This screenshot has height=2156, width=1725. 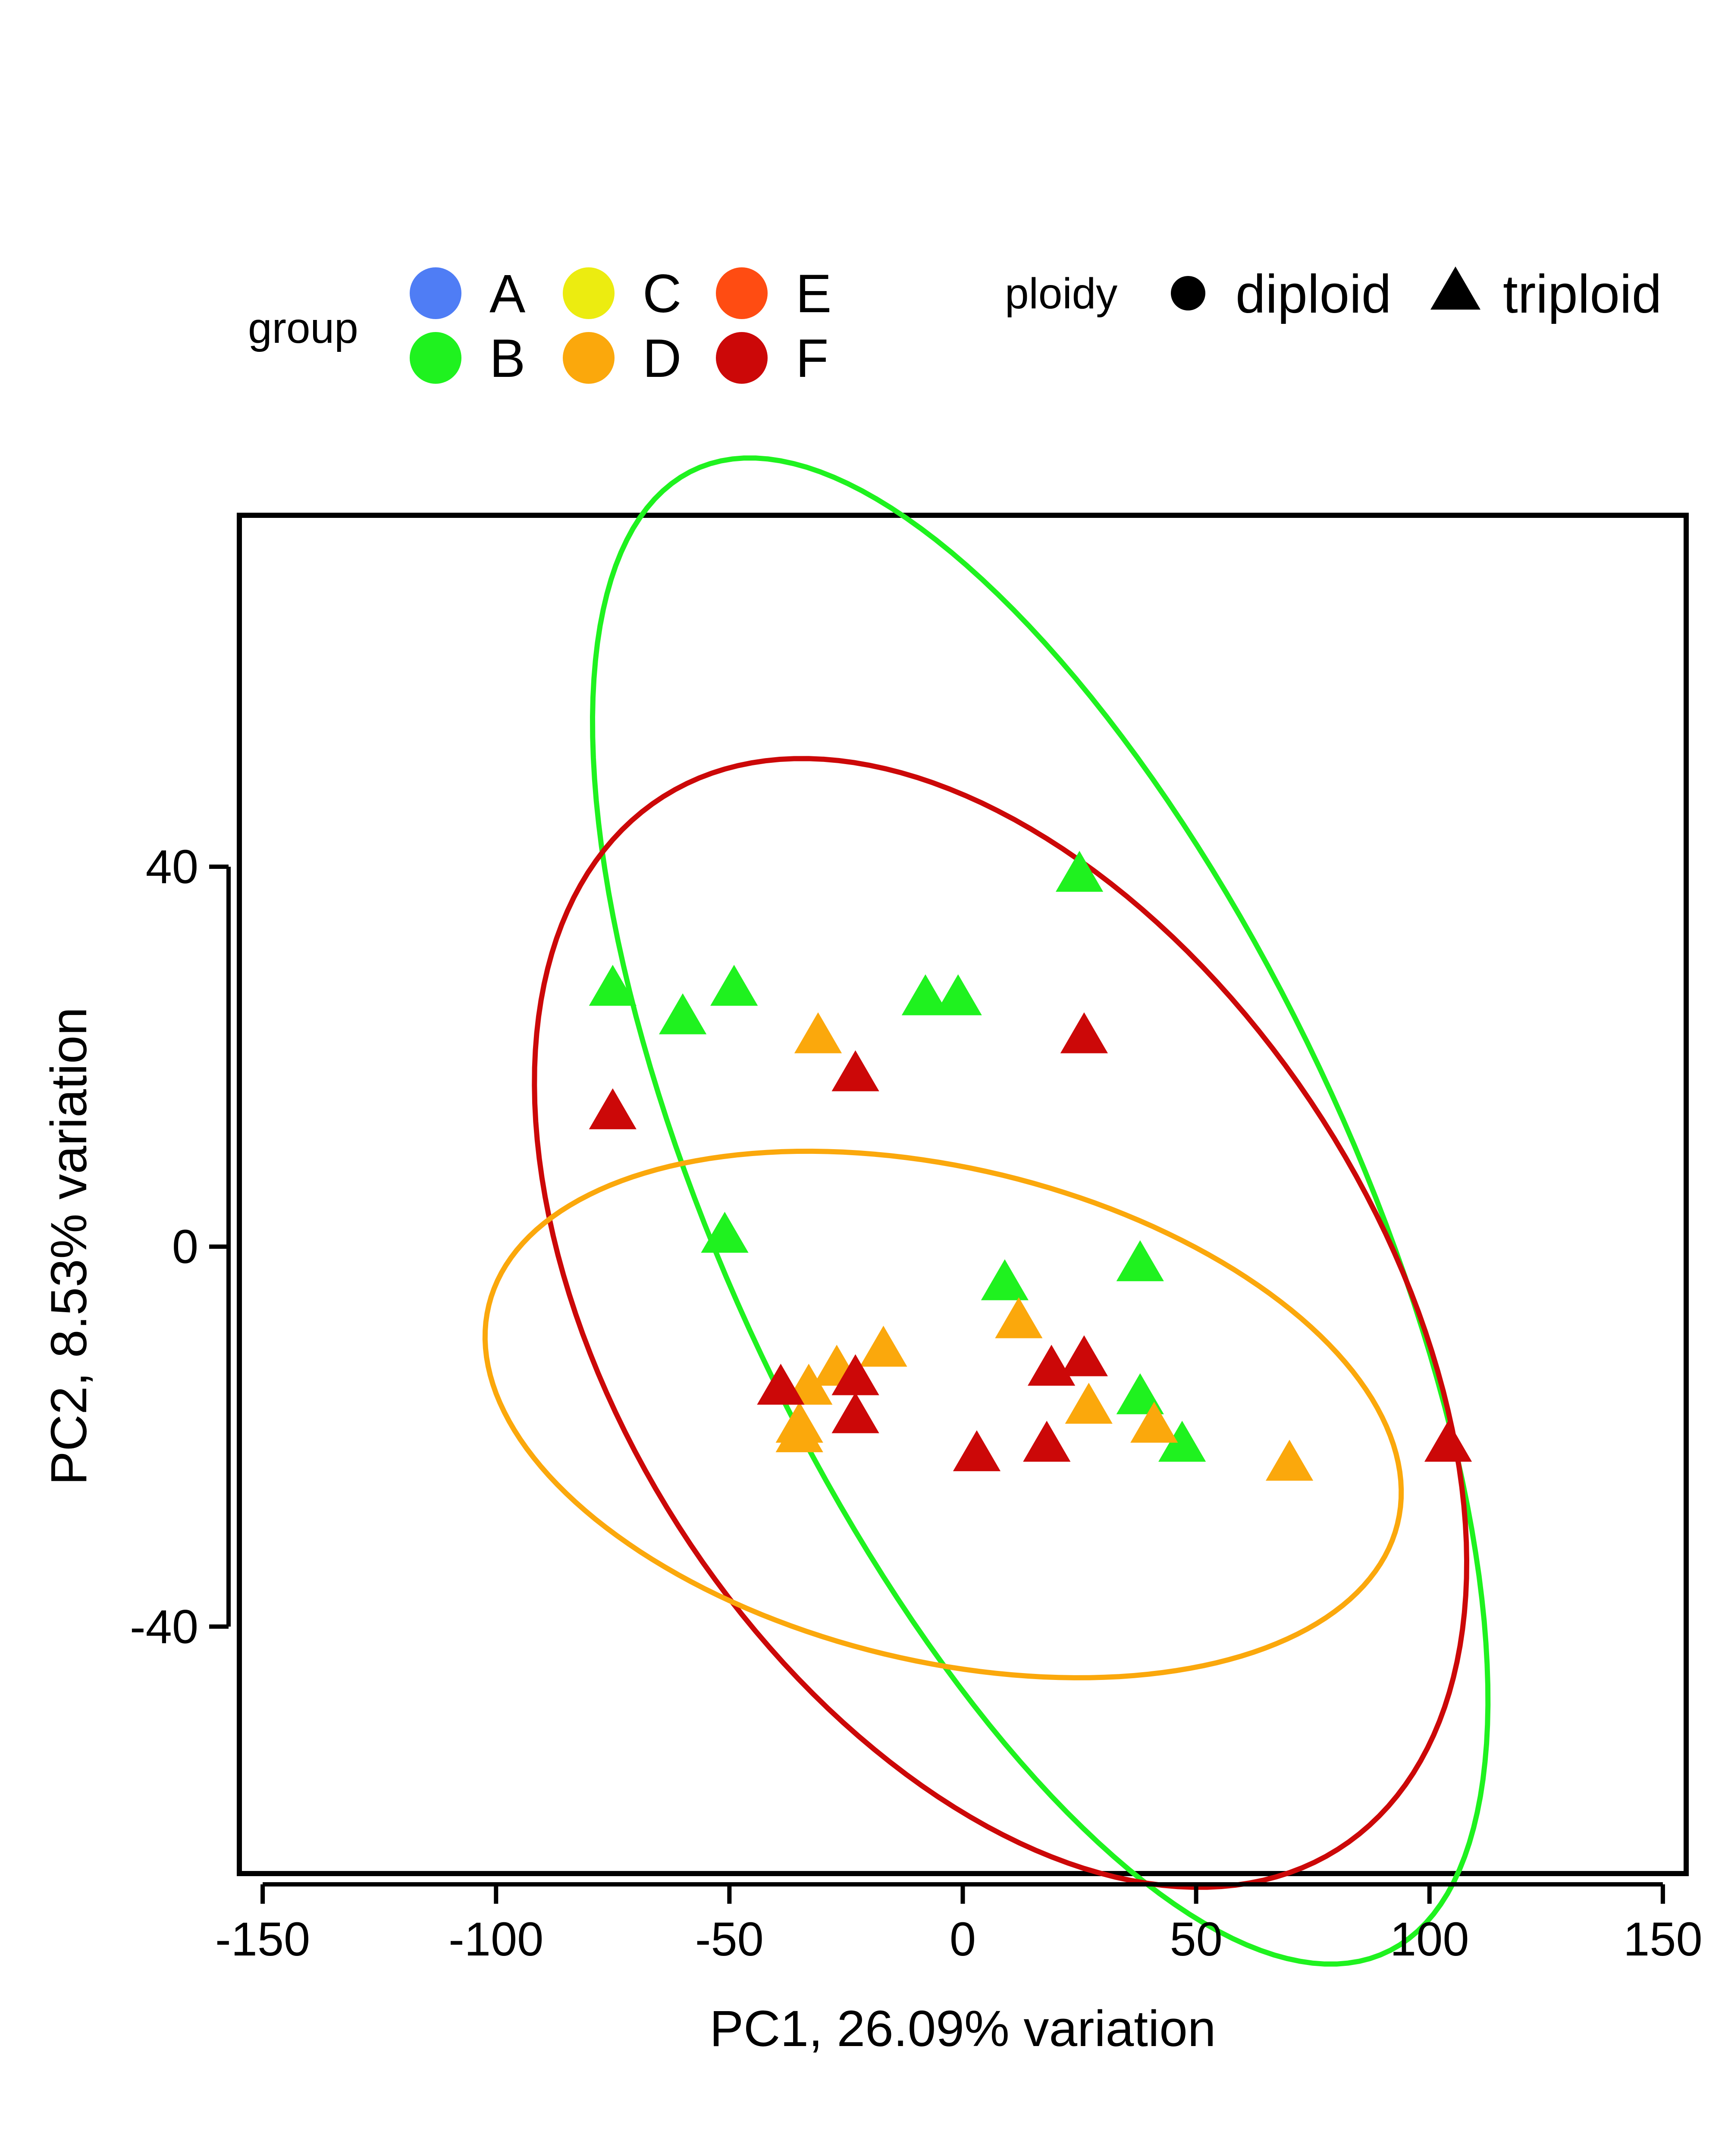 What do you see at coordinates (69, 1246) in the screenshot?
I see `y-axis-title: PC2, 8.53% variation` at bounding box center [69, 1246].